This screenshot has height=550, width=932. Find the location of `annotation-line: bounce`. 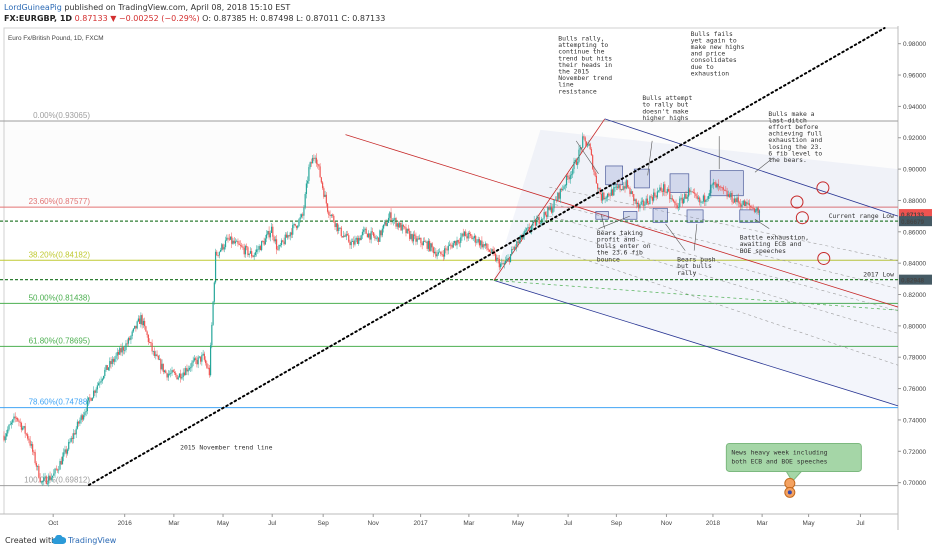

annotation-line: bounce is located at coordinates (608, 259).